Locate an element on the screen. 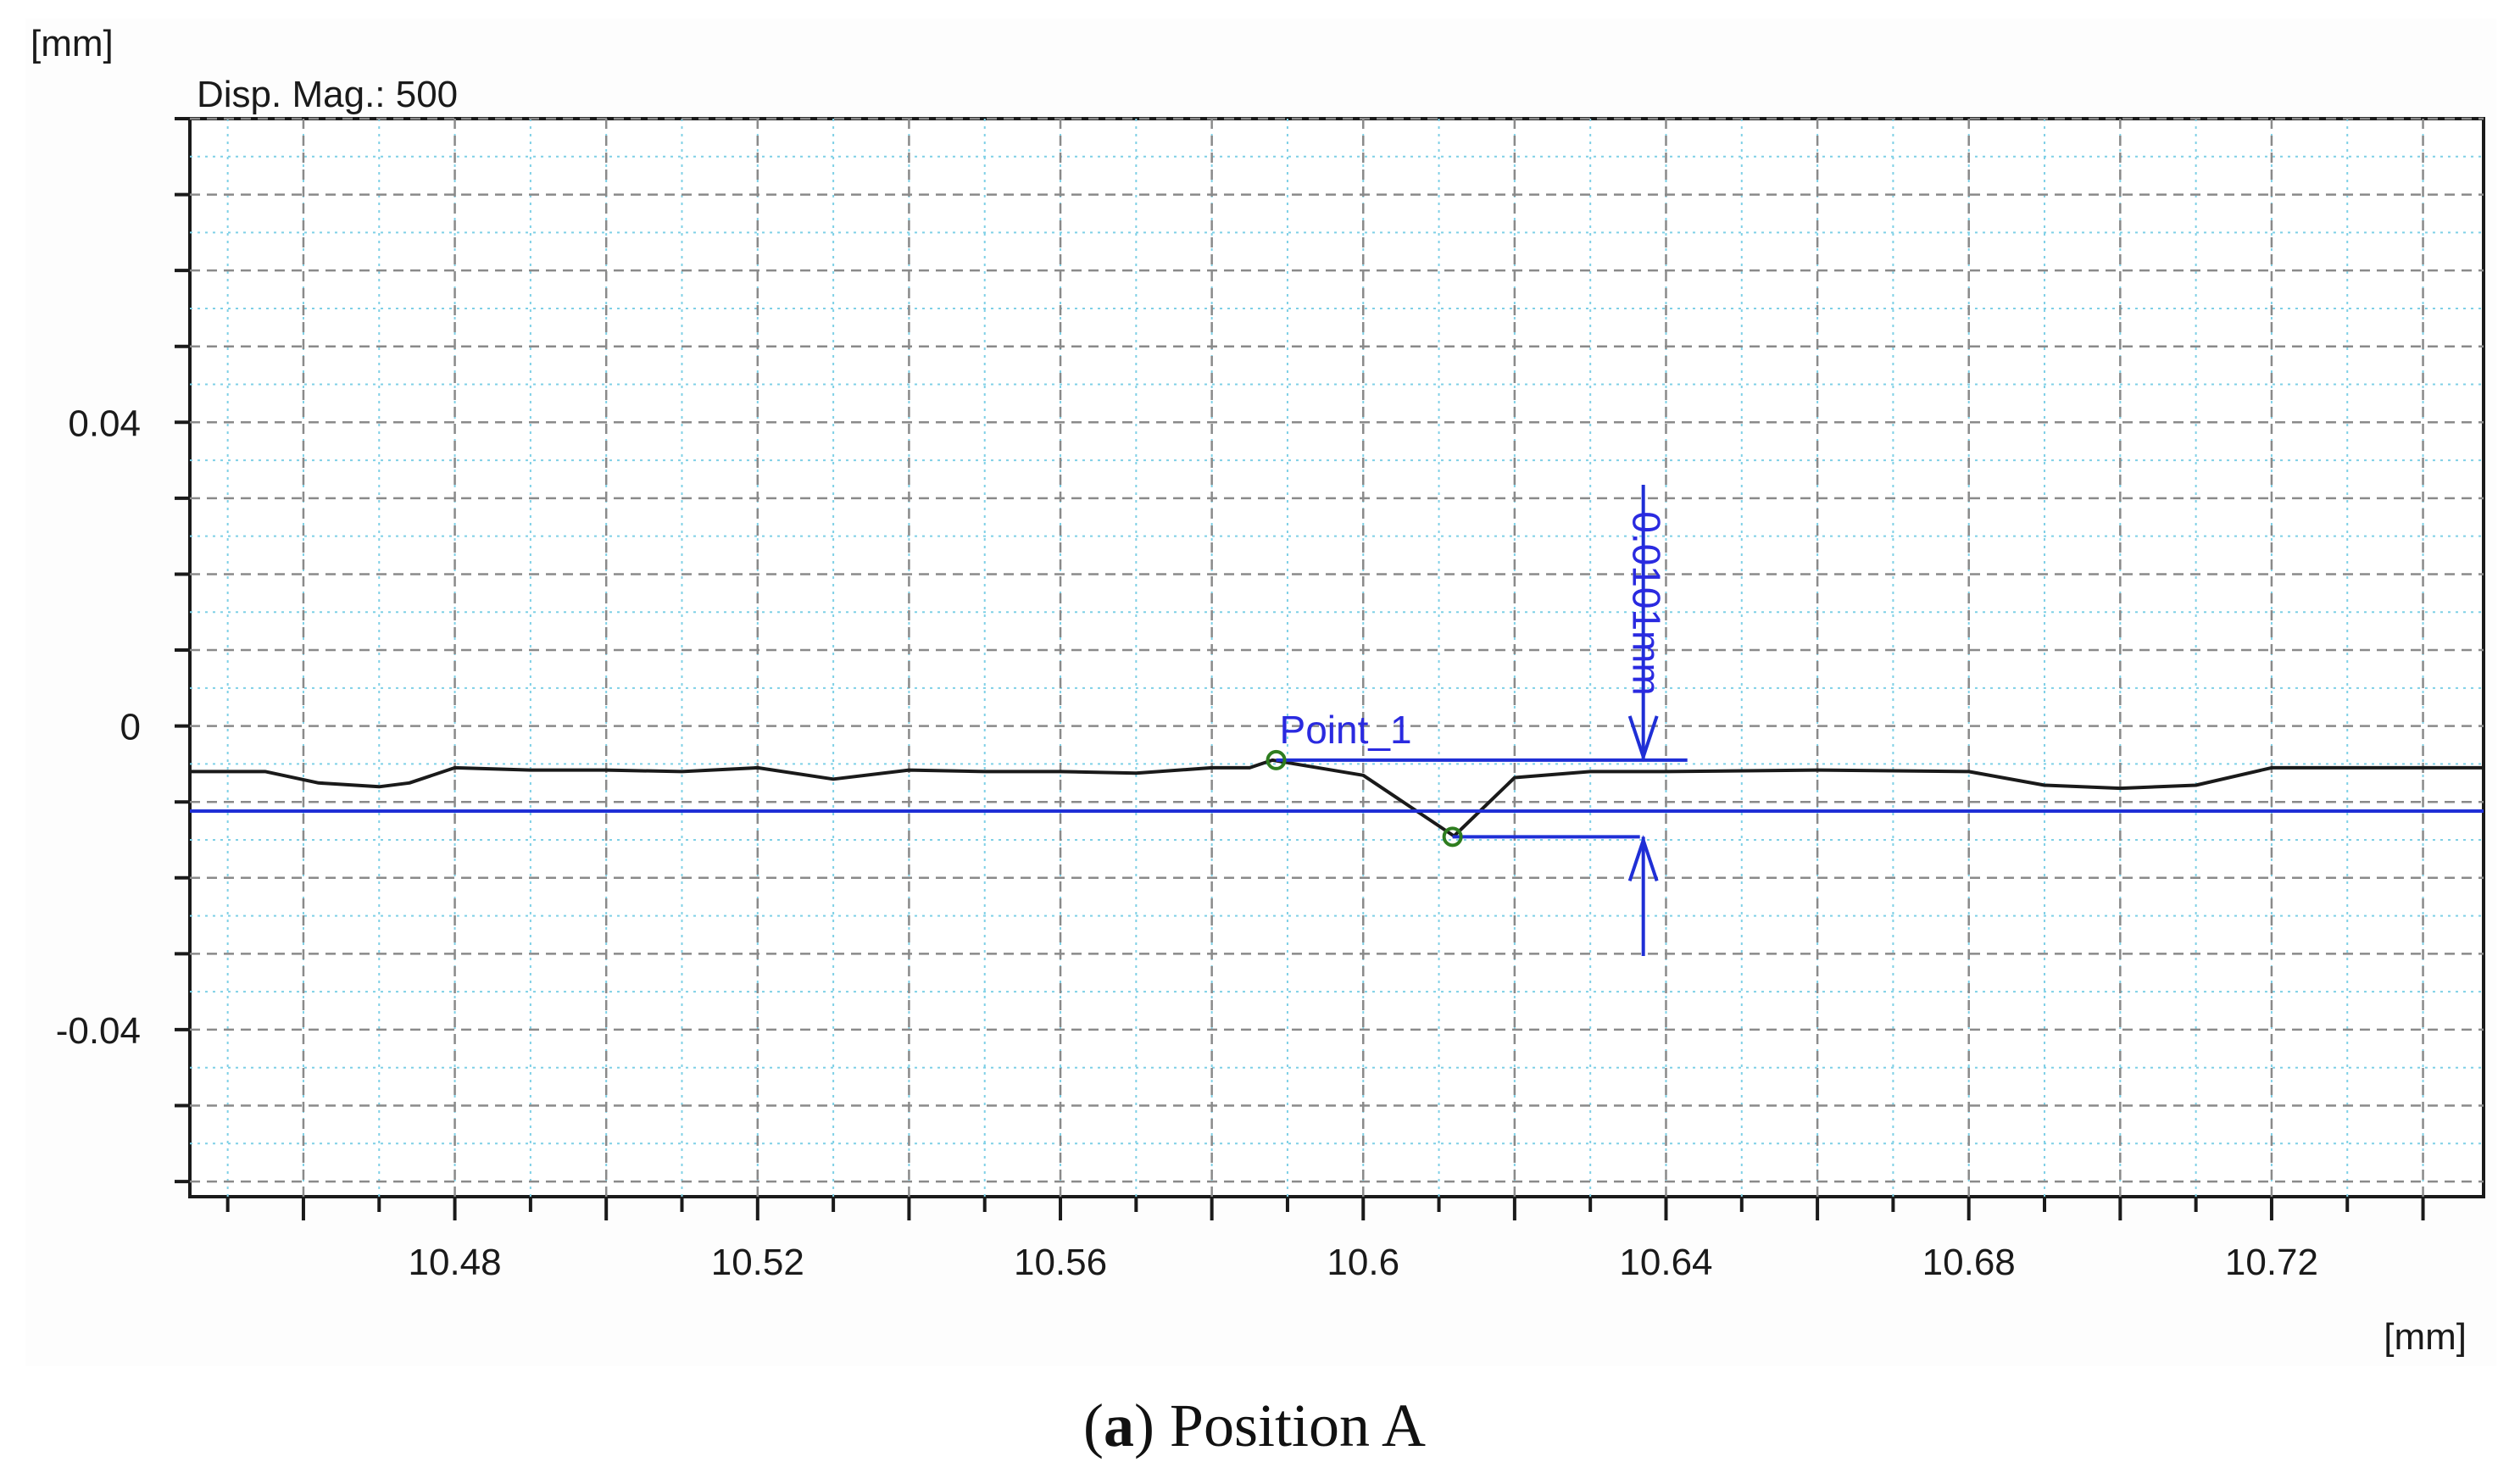 The width and height of the screenshot is (2509, 1484). display-magnification: Disp. Mag.: 500 is located at coordinates (327, 95).